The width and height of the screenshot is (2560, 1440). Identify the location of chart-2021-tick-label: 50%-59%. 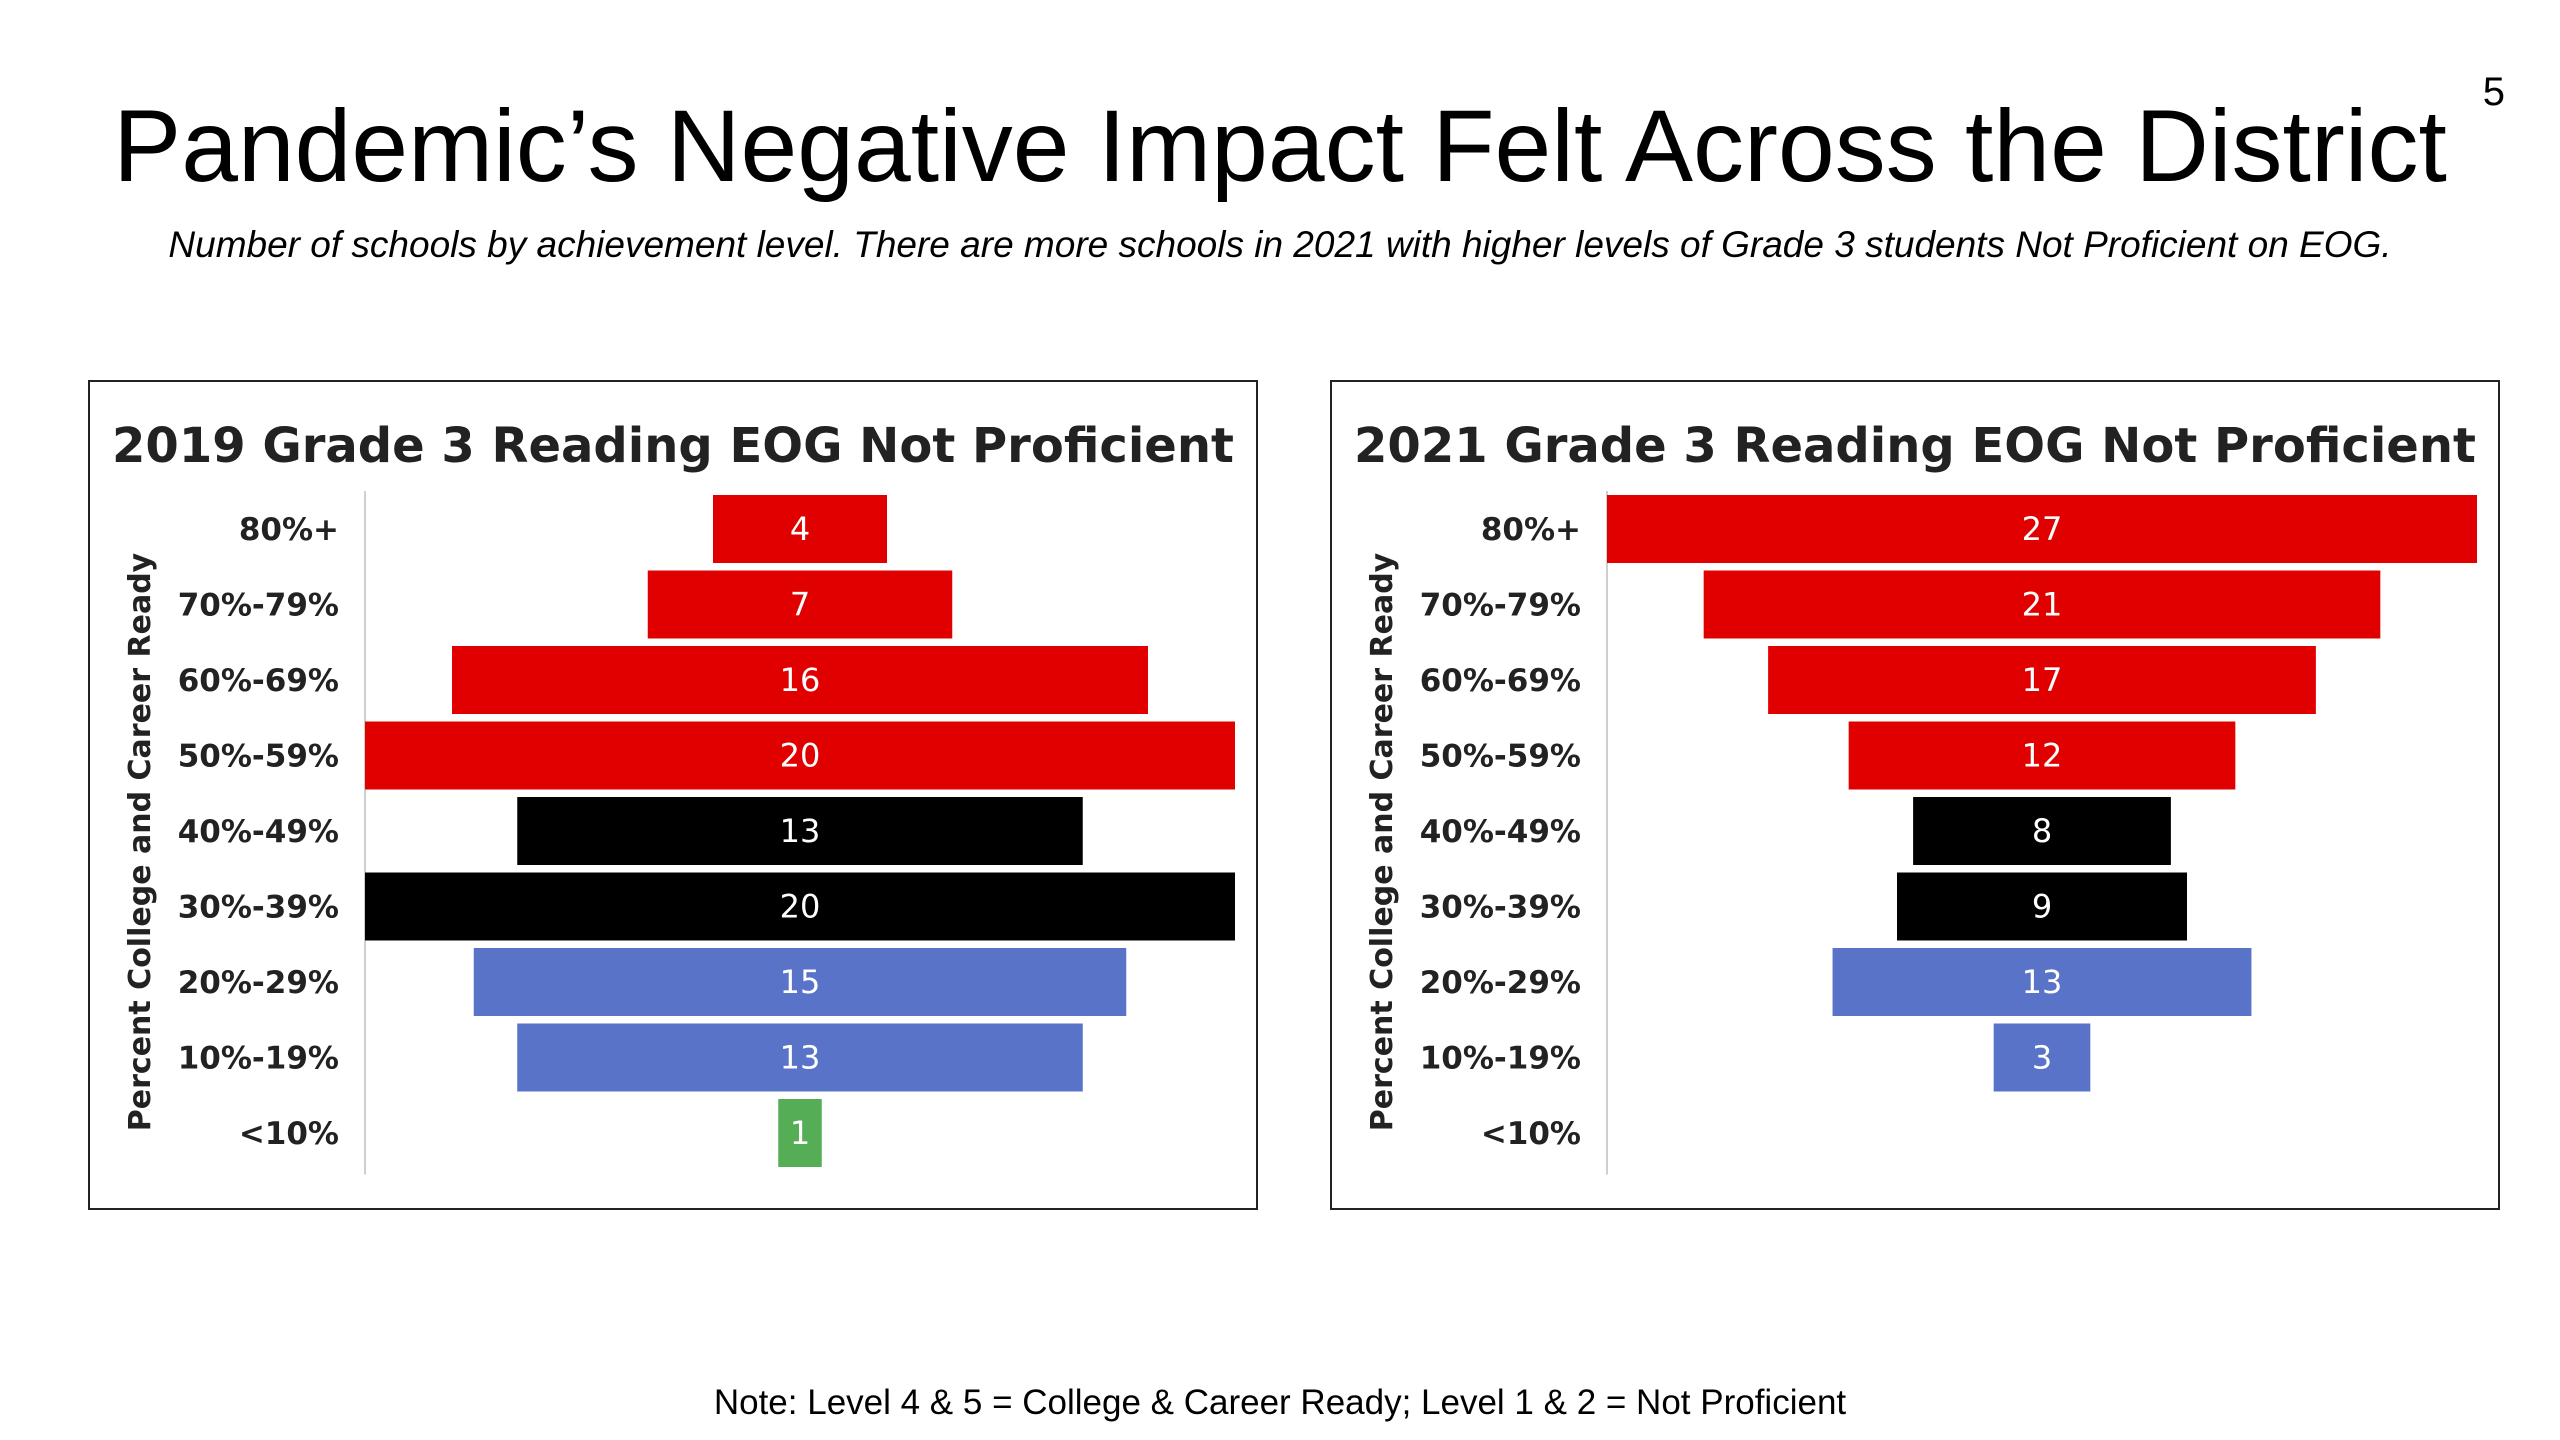
(1500, 757).